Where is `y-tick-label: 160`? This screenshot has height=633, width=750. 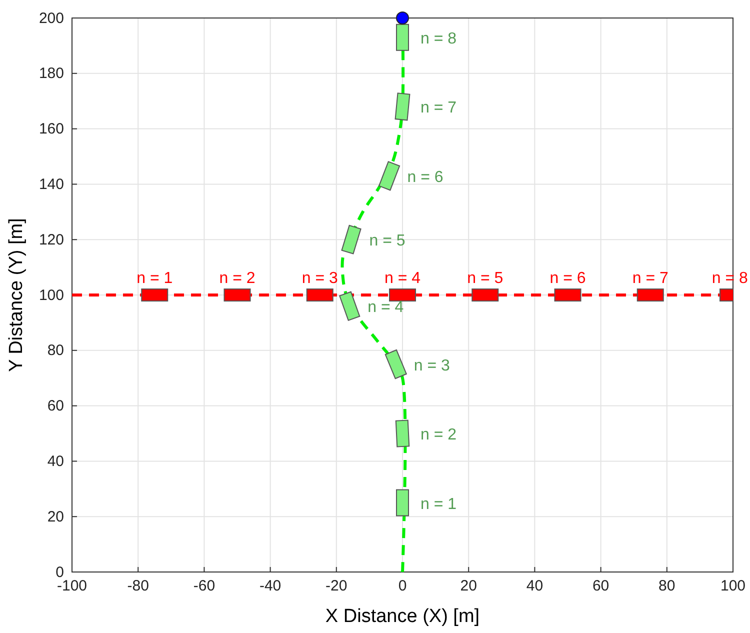 y-tick-label: 160 is located at coordinates (51, 129).